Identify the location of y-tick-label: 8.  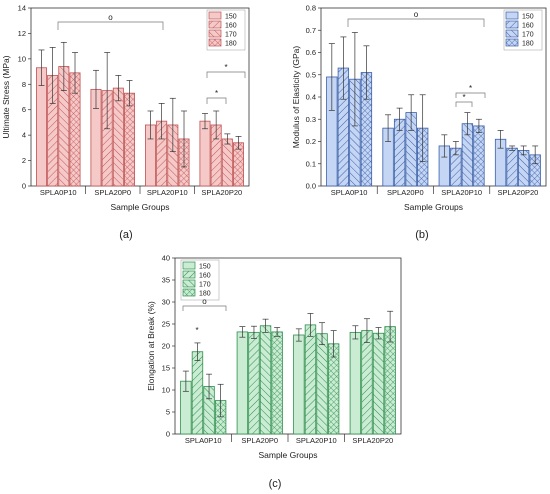
(24, 84).